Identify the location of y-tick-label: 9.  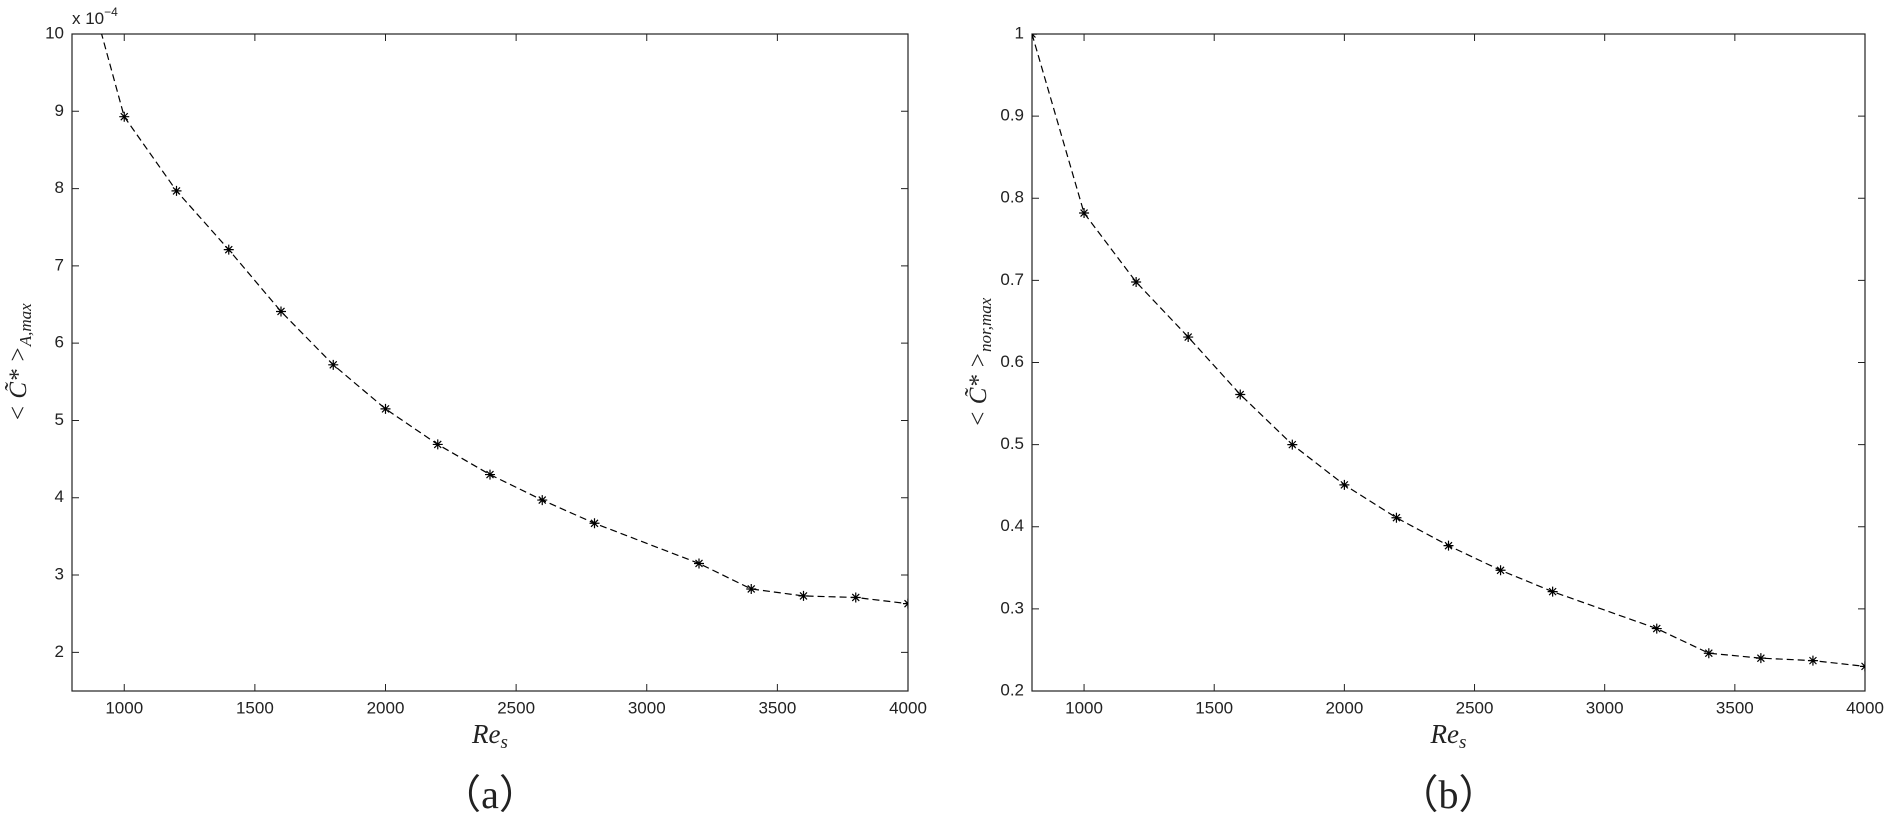
(59, 110).